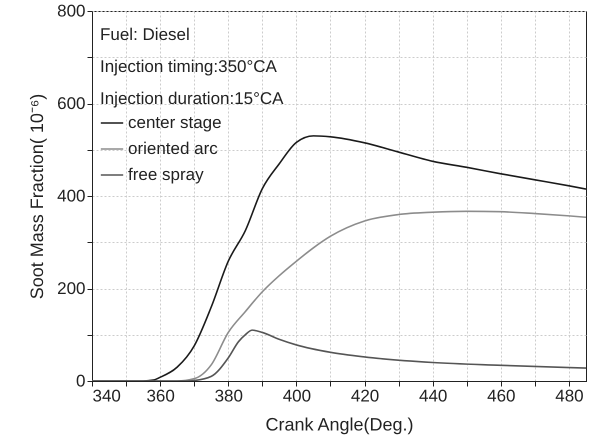 The image size is (598, 444). What do you see at coordinates (228, 396) in the screenshot?
I see `x-tick-label: 380` at bounding box center [228, 396].